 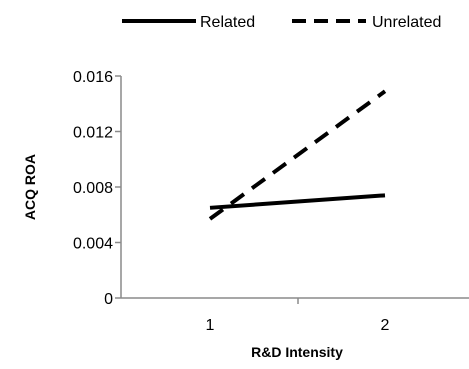 I want to click on y-tick-label: 0.016, so click(x=93, y=77).